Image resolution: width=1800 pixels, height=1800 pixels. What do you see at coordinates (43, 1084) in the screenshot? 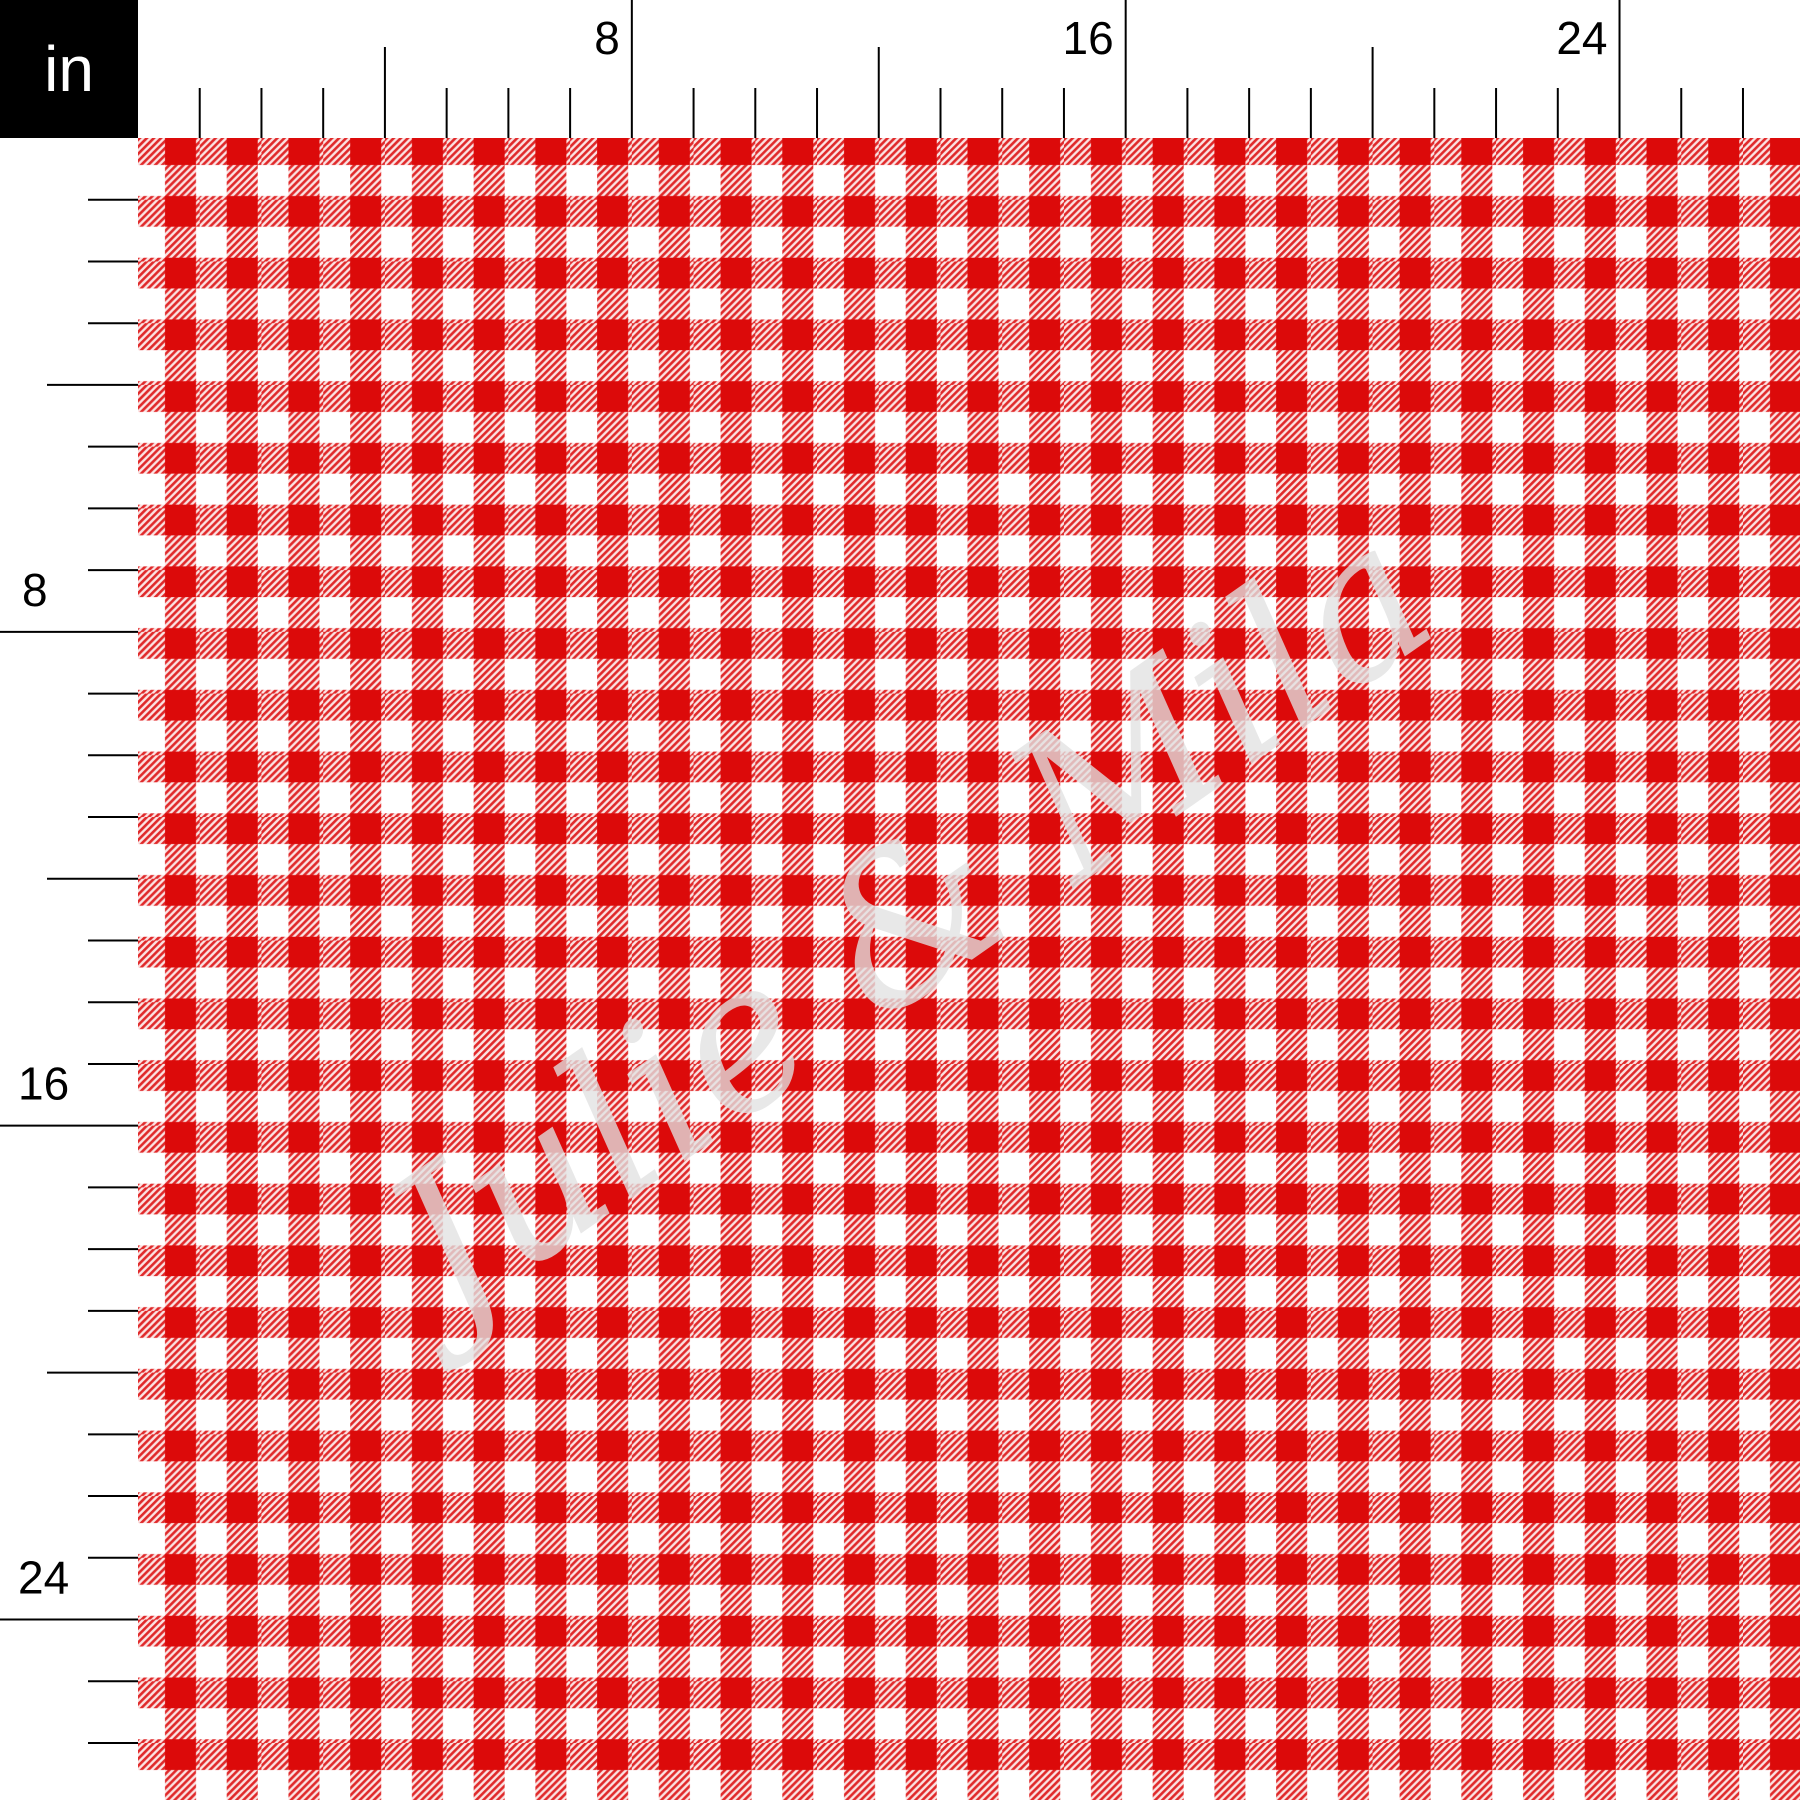
I see `left-ruler-label: 16` at bounding box center [43, 1084].